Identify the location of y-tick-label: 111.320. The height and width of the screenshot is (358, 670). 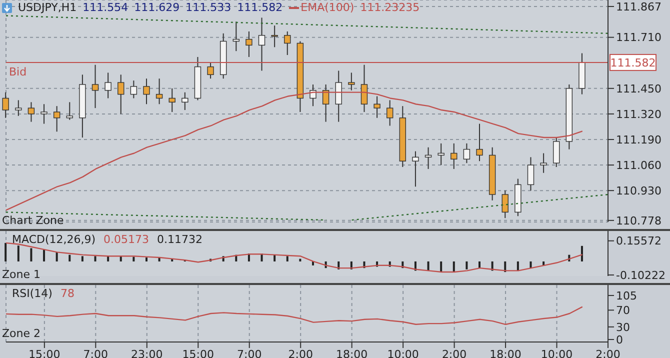
(639, 114).